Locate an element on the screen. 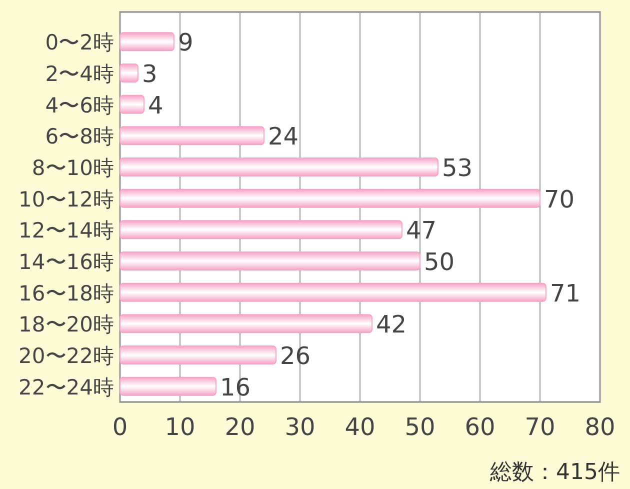 This screenshot has height=489, width=630. y-tick-label: 14〜16時 is located at coordinates (66, 262).